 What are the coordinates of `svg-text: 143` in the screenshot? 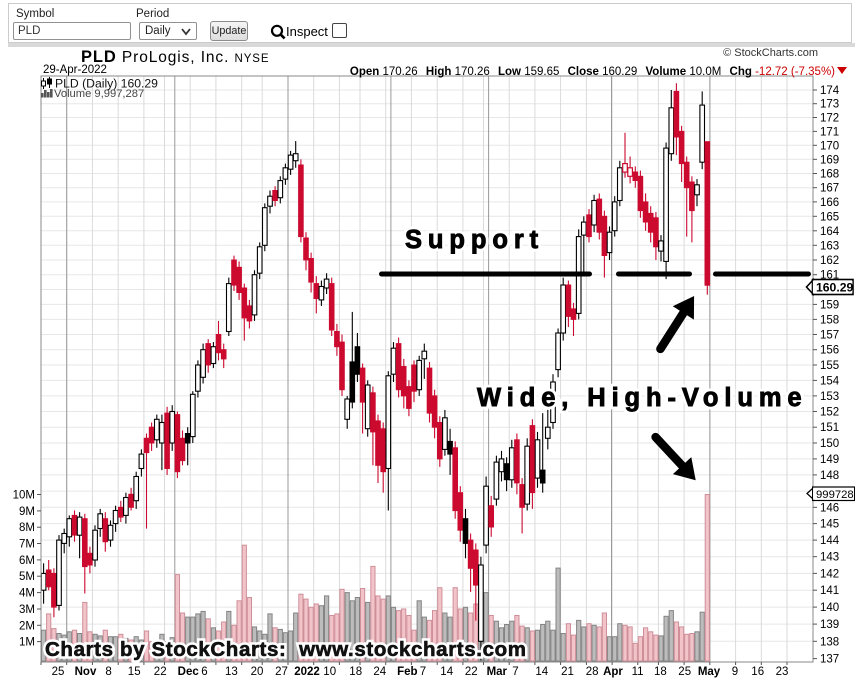 It's located at (829, 558).